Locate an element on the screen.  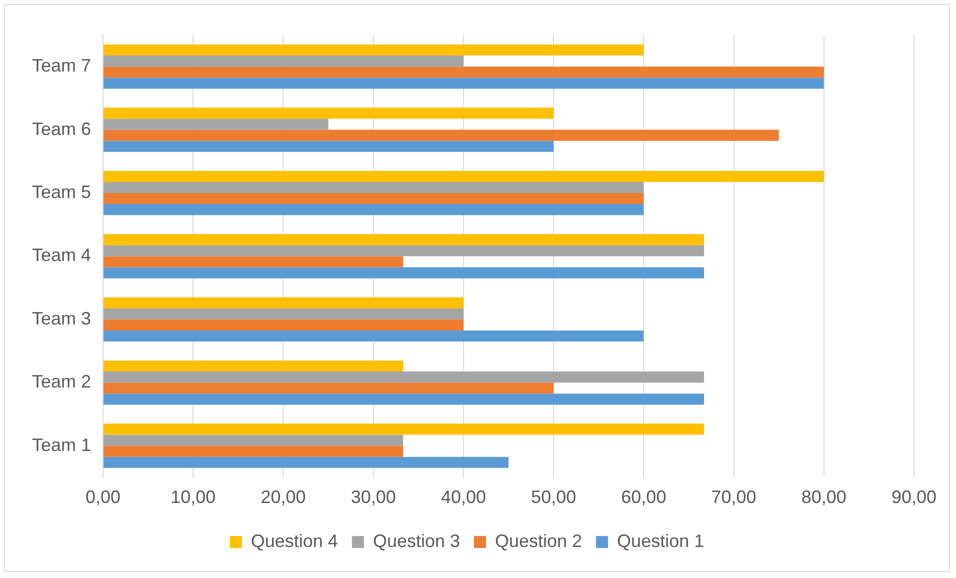
y-tick-label: Team 2 is located at coordinates (62, 382).